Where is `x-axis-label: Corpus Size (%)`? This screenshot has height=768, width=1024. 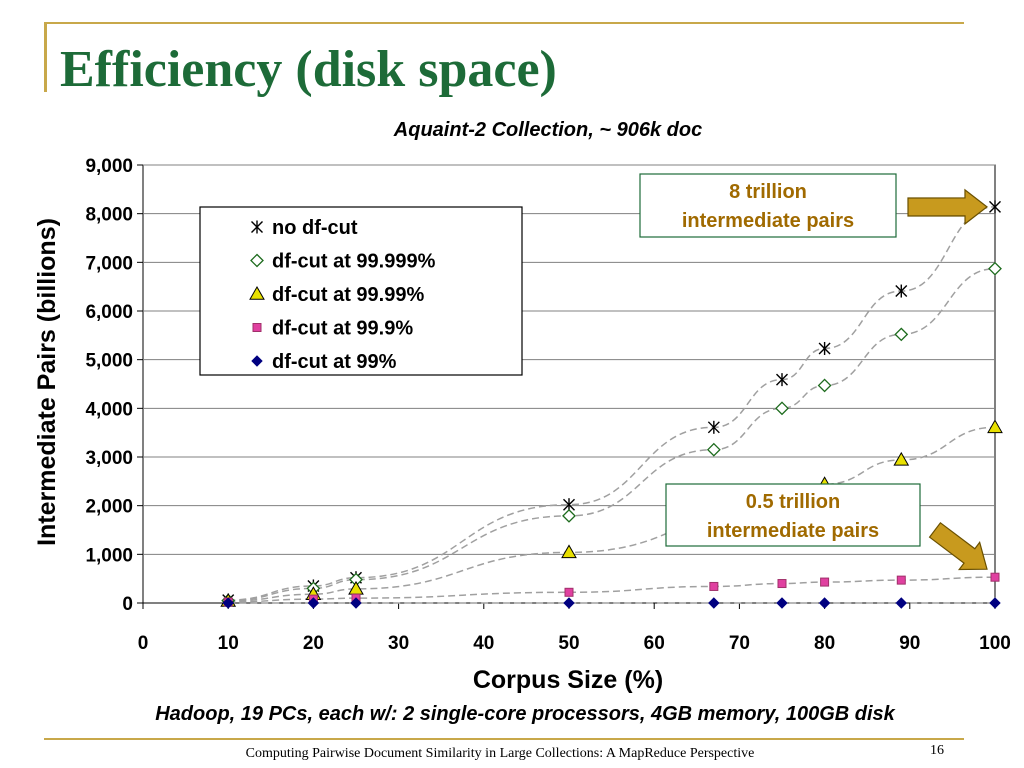
x-axis-label: Corpus Size (%) is located at coordinates (568, 680).